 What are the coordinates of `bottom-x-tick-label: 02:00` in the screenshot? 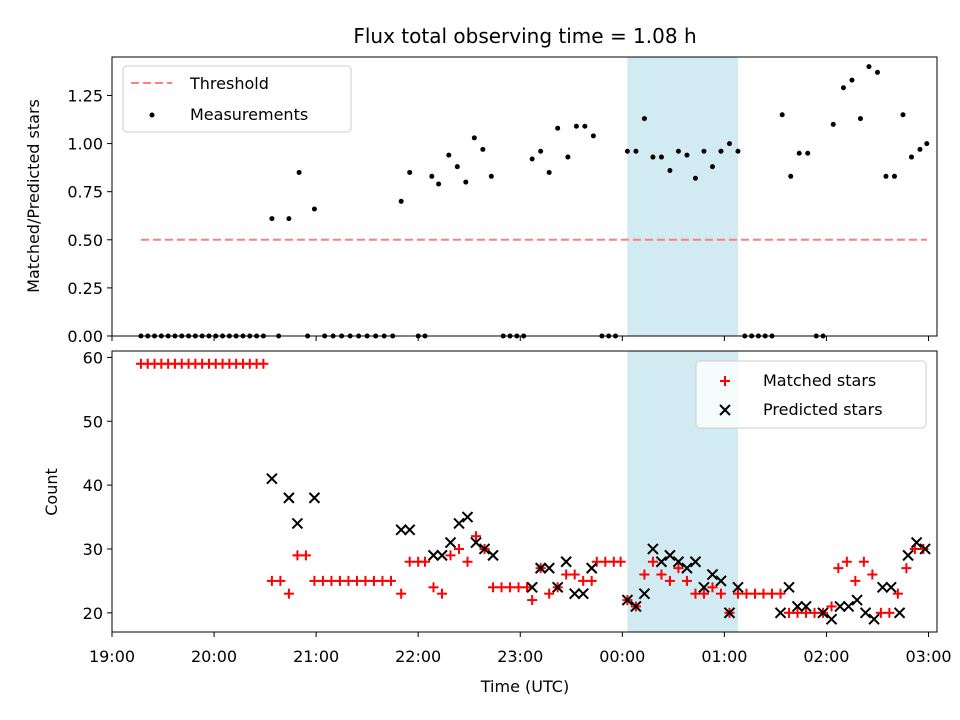 It's located at (826, 656).